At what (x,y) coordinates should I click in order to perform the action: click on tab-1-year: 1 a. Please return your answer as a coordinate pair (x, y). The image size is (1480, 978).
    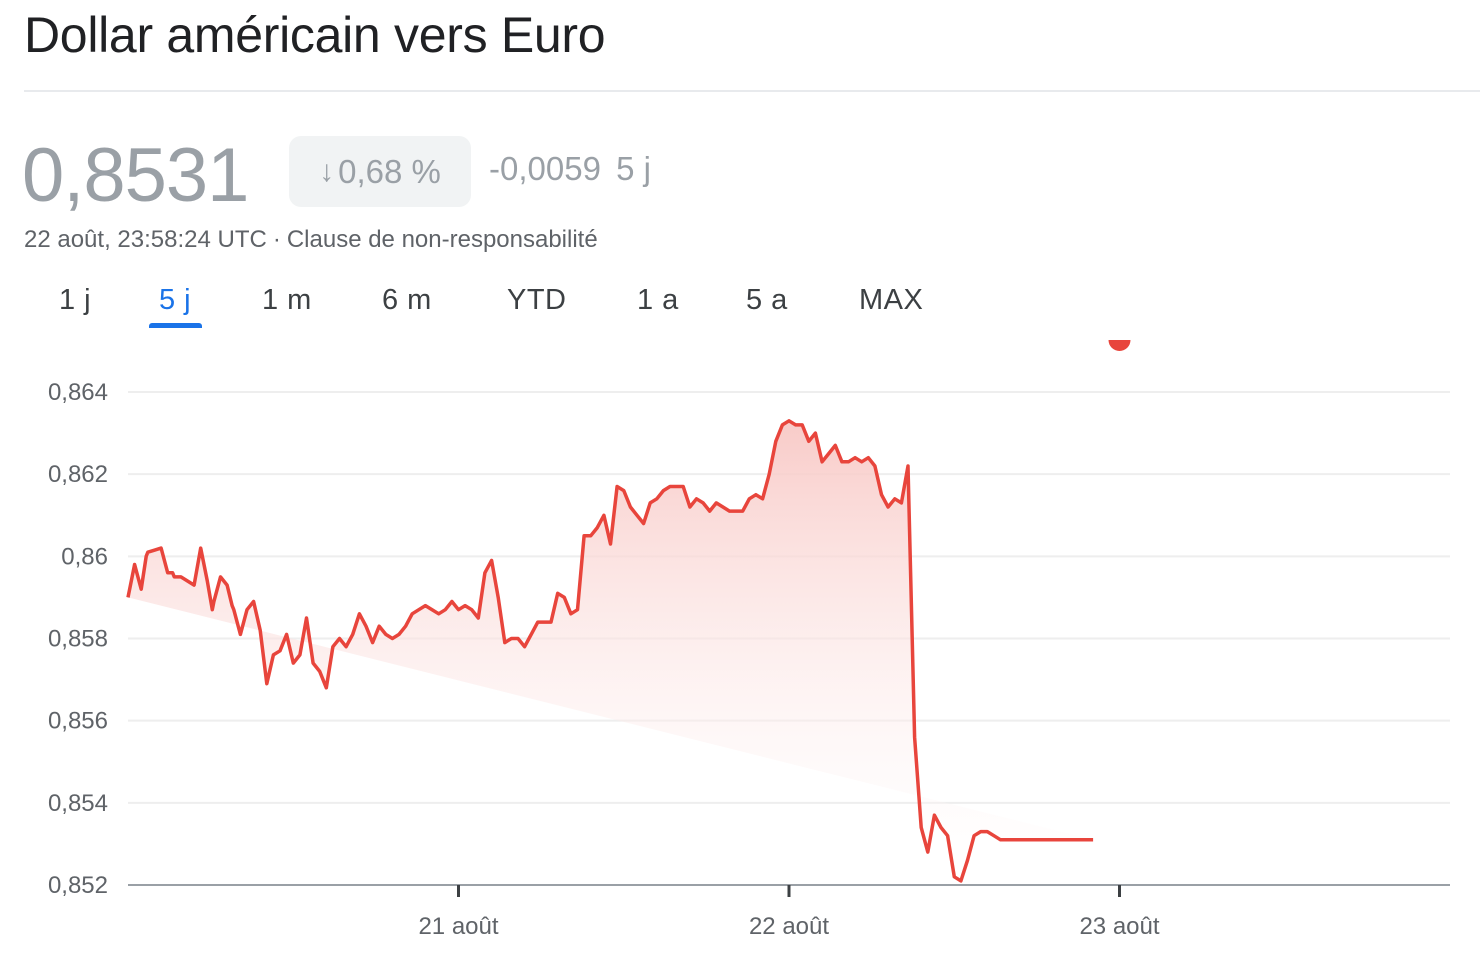
    Looking at the image, I should click on (658, 300).